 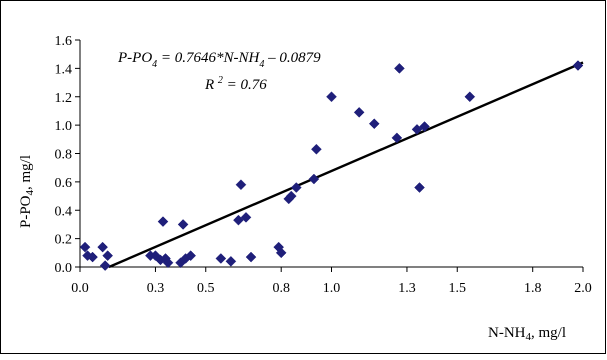 What do you see at coordinates (64, 126) in the screenshot?
I see `y-tick-label: 1.0` at bounding box center [64, 126].